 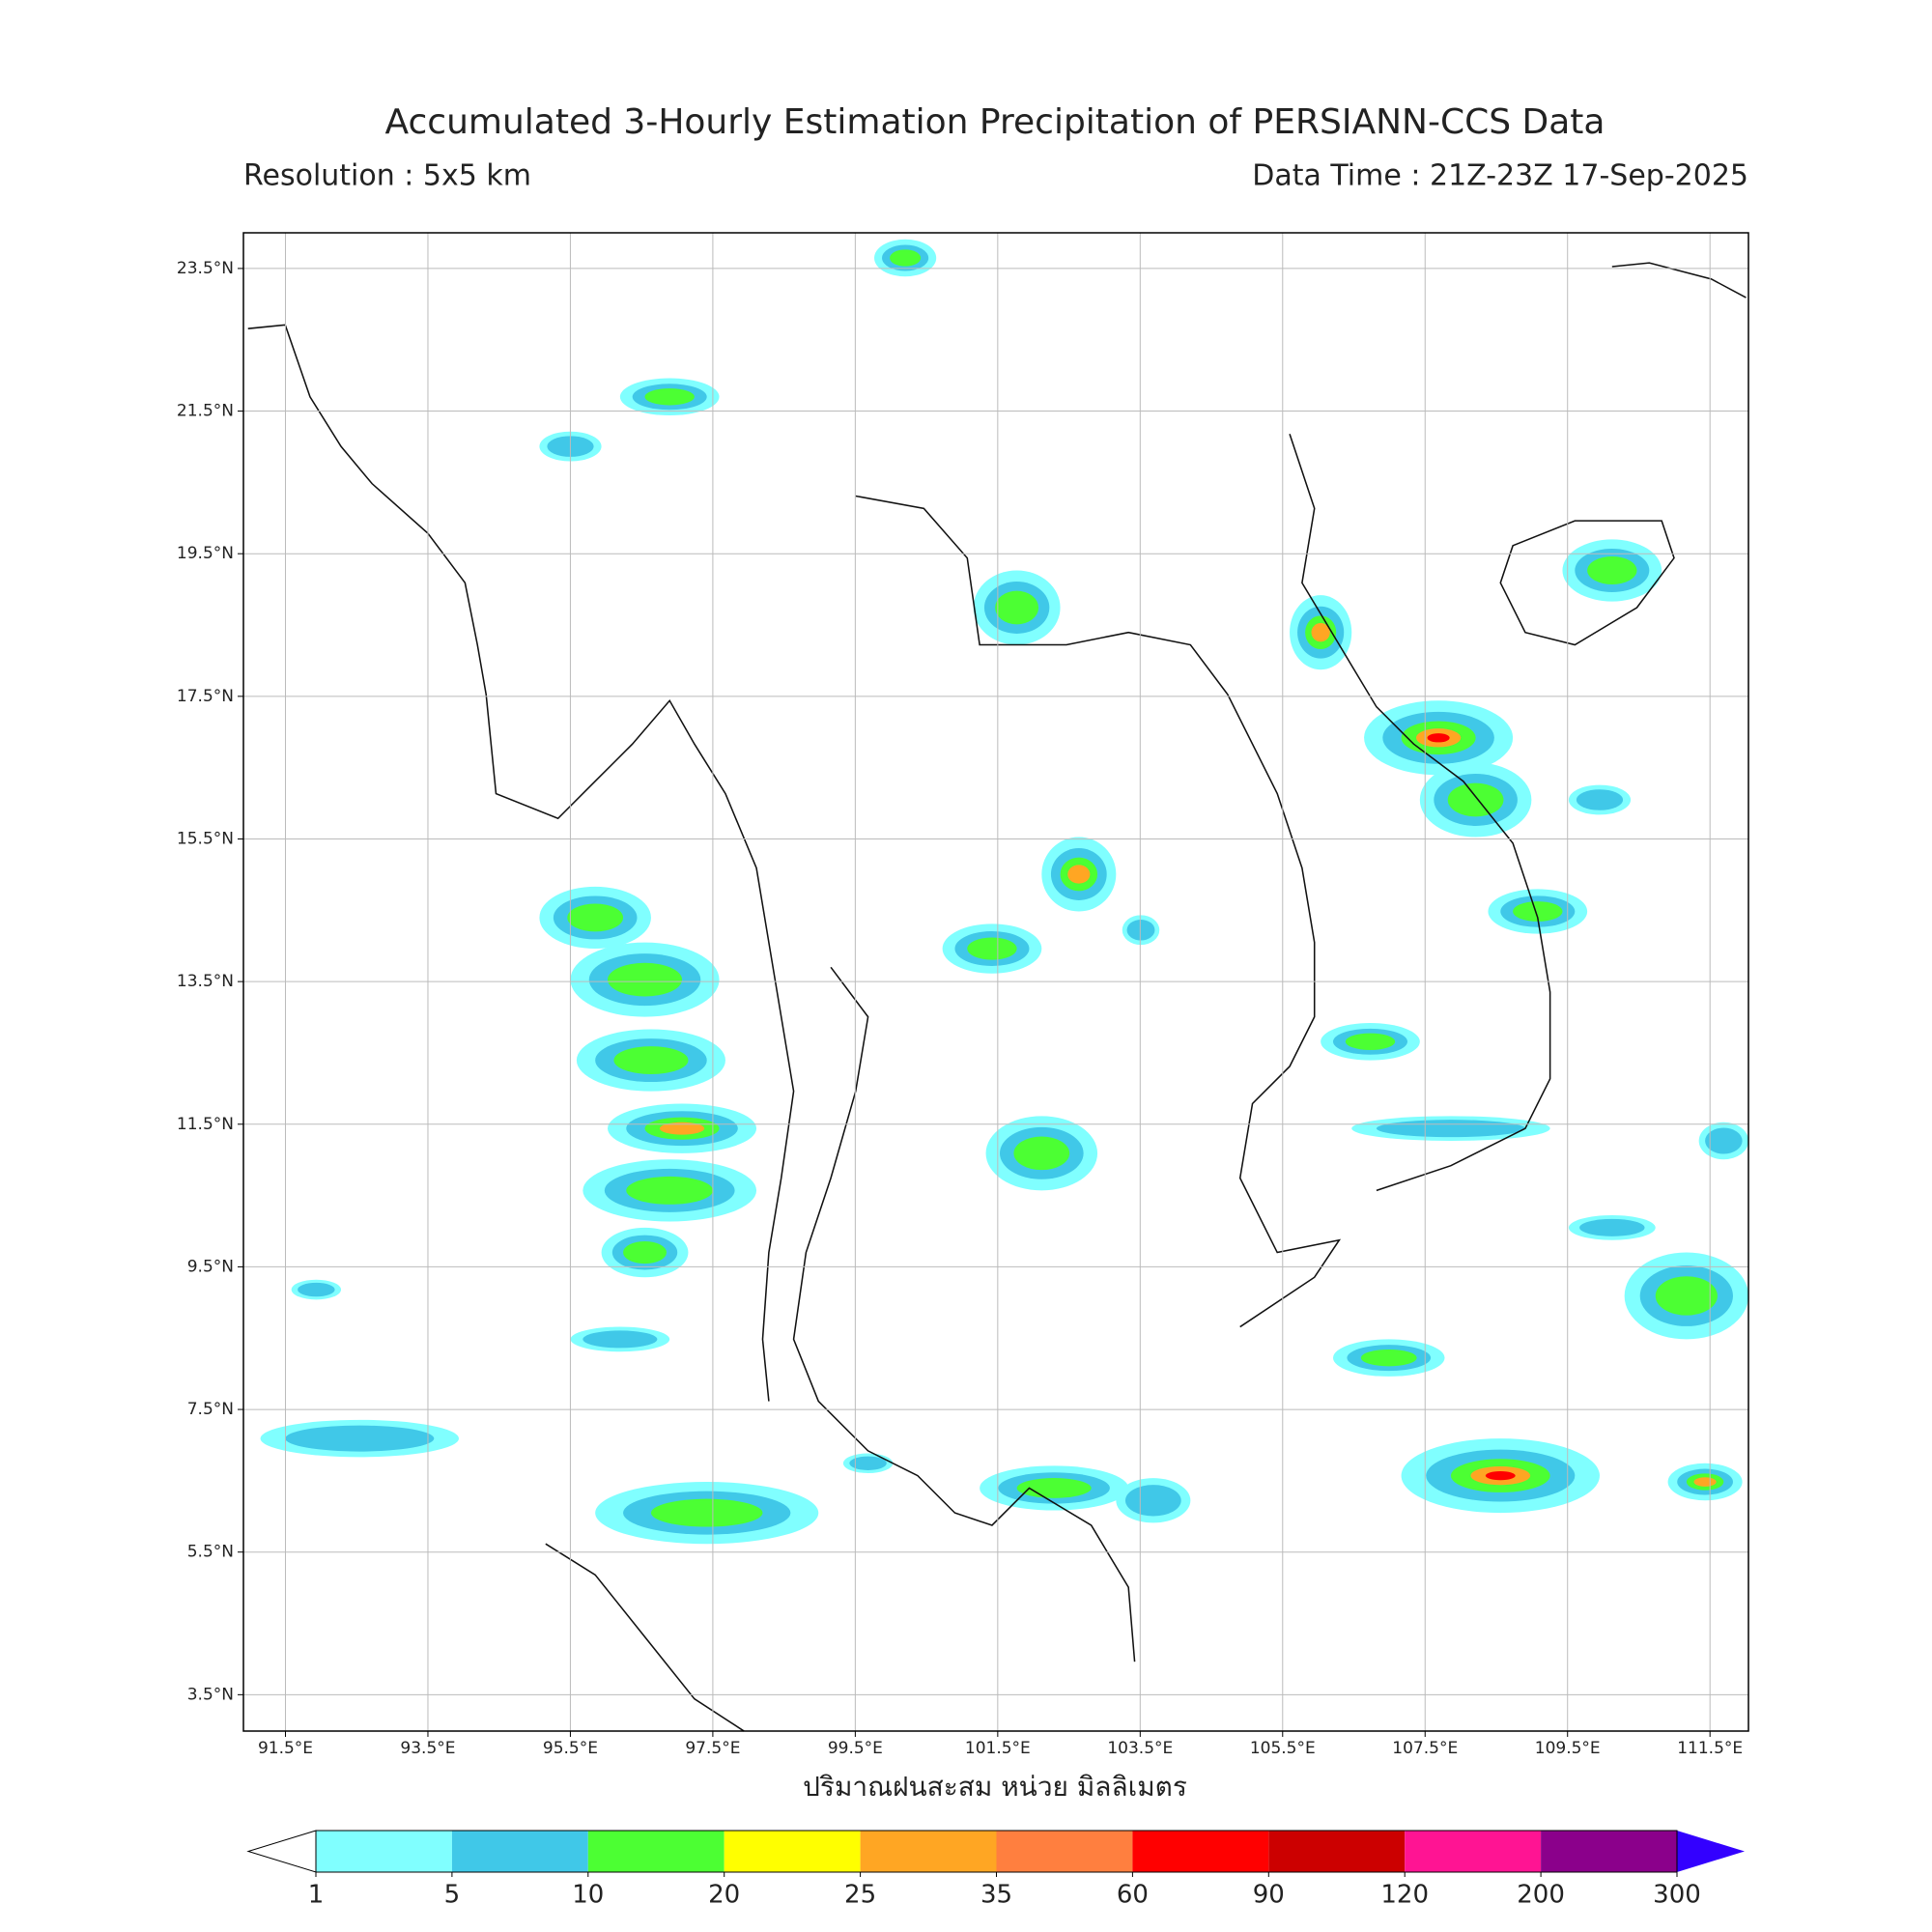 What do you see at coordinates (452, 1895) in the screenshot?
I see `colorbar-tick-label: 5` at bounding box center [452, 1895].